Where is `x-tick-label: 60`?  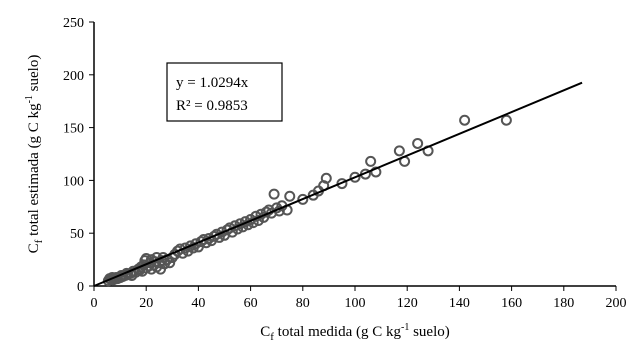
x-tick-label: 60 is located at coordinates (251, 303).